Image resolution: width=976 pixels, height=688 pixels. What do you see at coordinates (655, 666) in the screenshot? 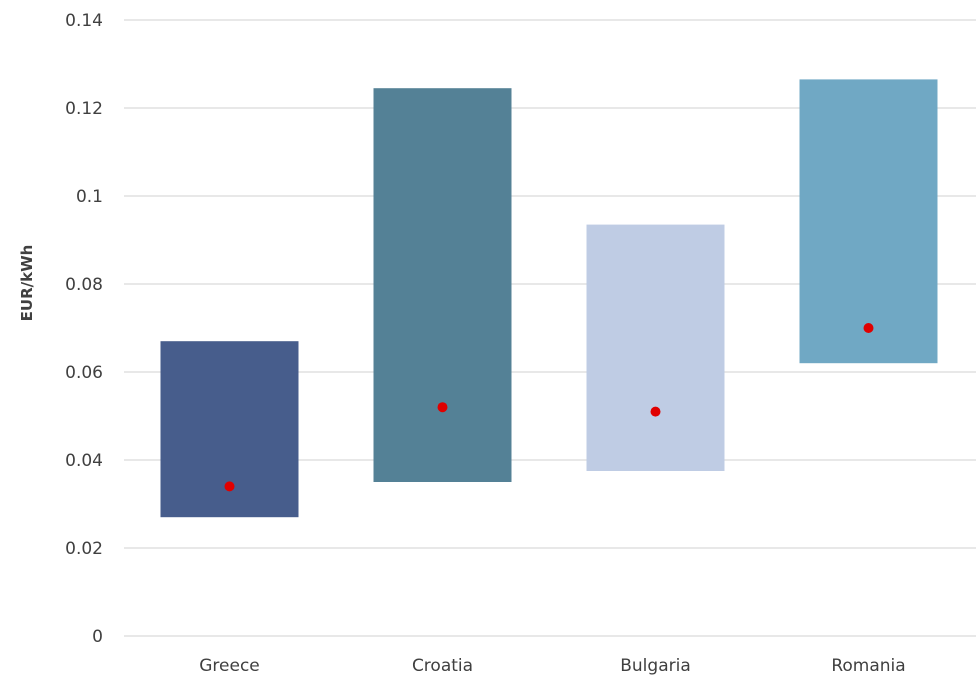
I see `category-label-bulgaria: Bulgaria` at bounding box center [655, 666].